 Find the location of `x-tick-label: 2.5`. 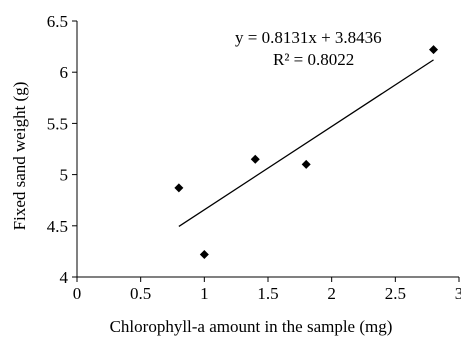

x-tick-label: 2.5 is located at coordinates (395, 293).